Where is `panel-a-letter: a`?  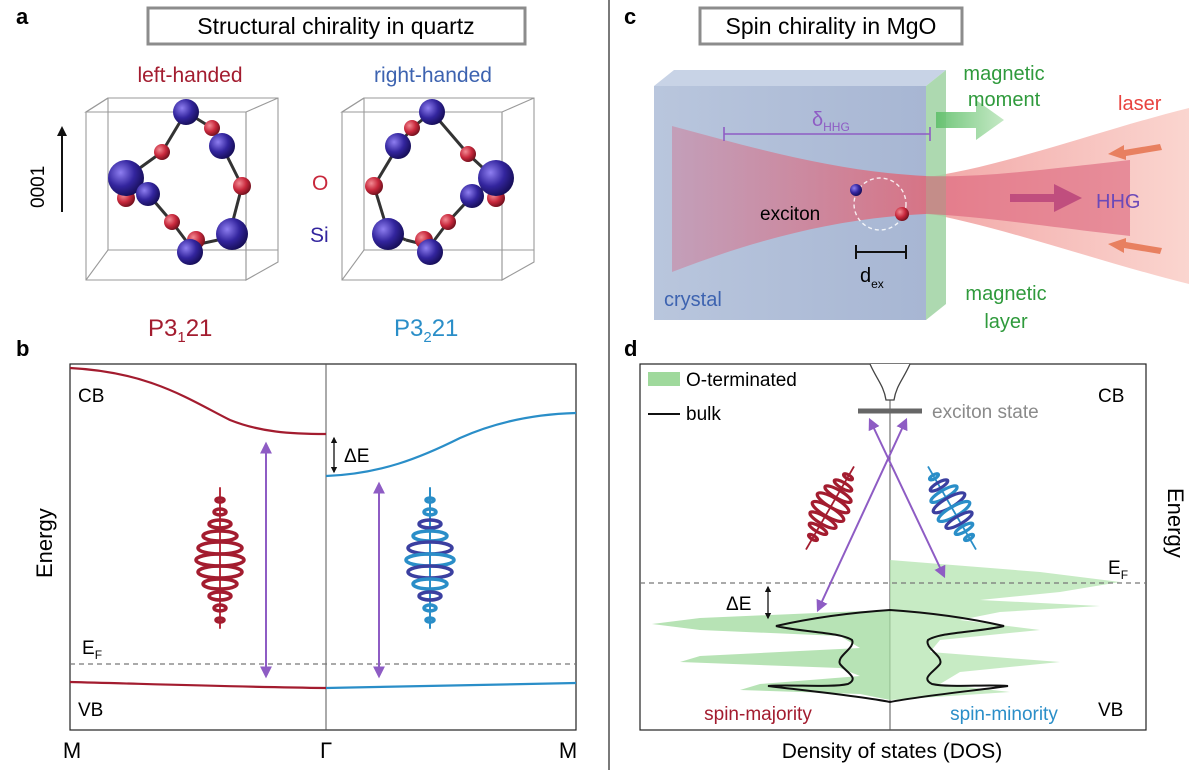
panel-a-letter: a is located at coordinates (22, 16).